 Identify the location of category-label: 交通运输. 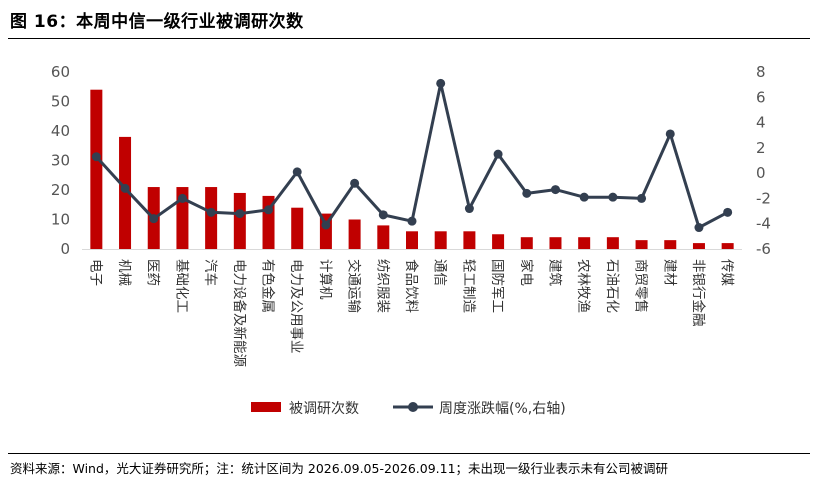
(354, 286).